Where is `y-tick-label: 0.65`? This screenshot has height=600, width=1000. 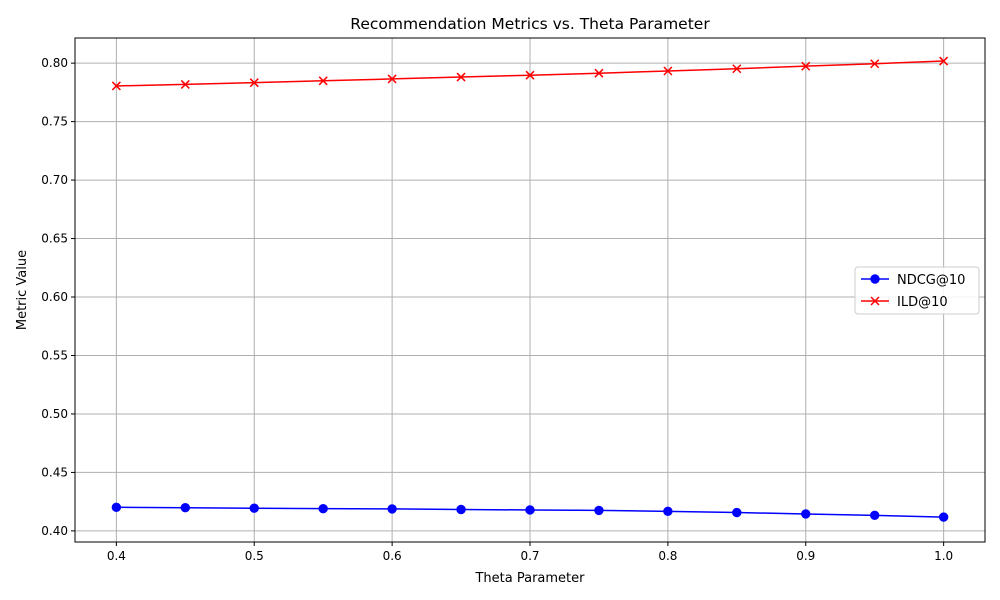 y-tick-label: 0.65 is located at coordinates (54, 239).